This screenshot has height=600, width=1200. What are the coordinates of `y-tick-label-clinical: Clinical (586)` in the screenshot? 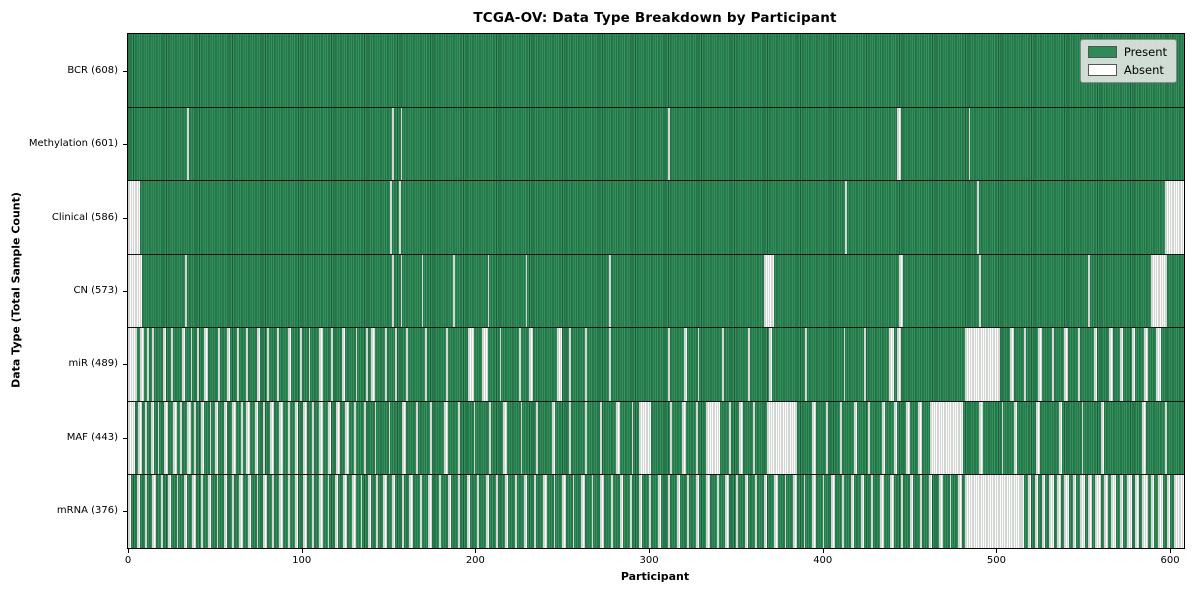 It's located at (84, 217).